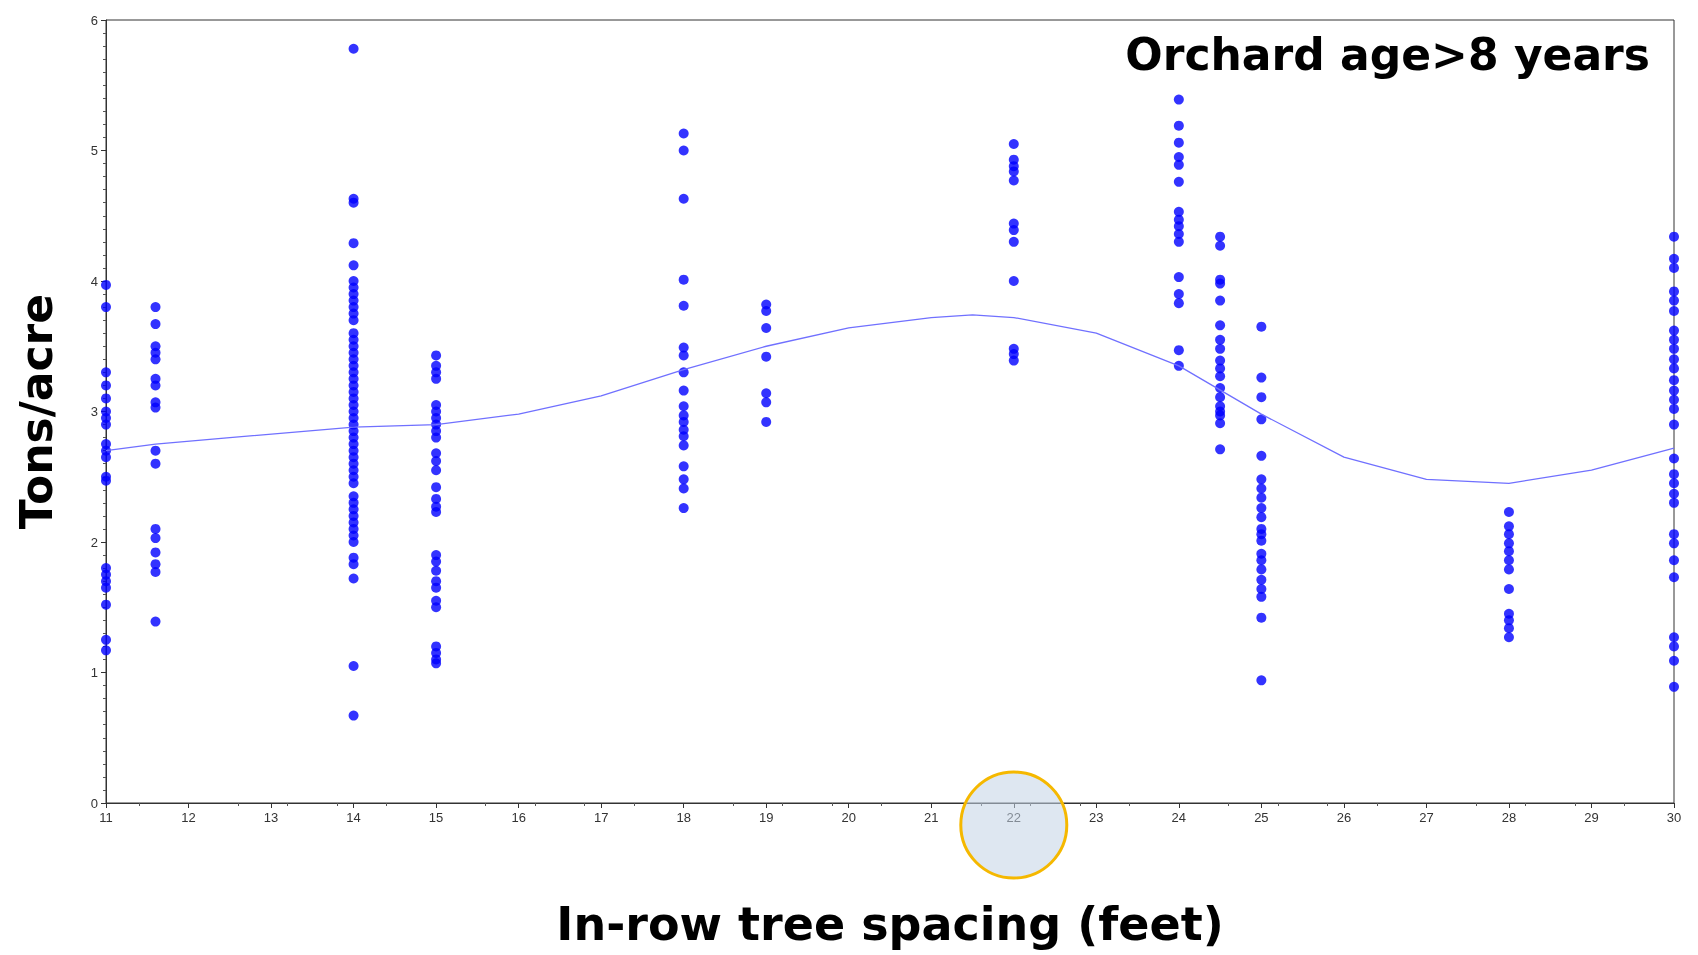 The image size is (1698, 955). Describe the element at coordinates (94, 542) in the screenshot. I see `y-tick-label: 2` at that location.